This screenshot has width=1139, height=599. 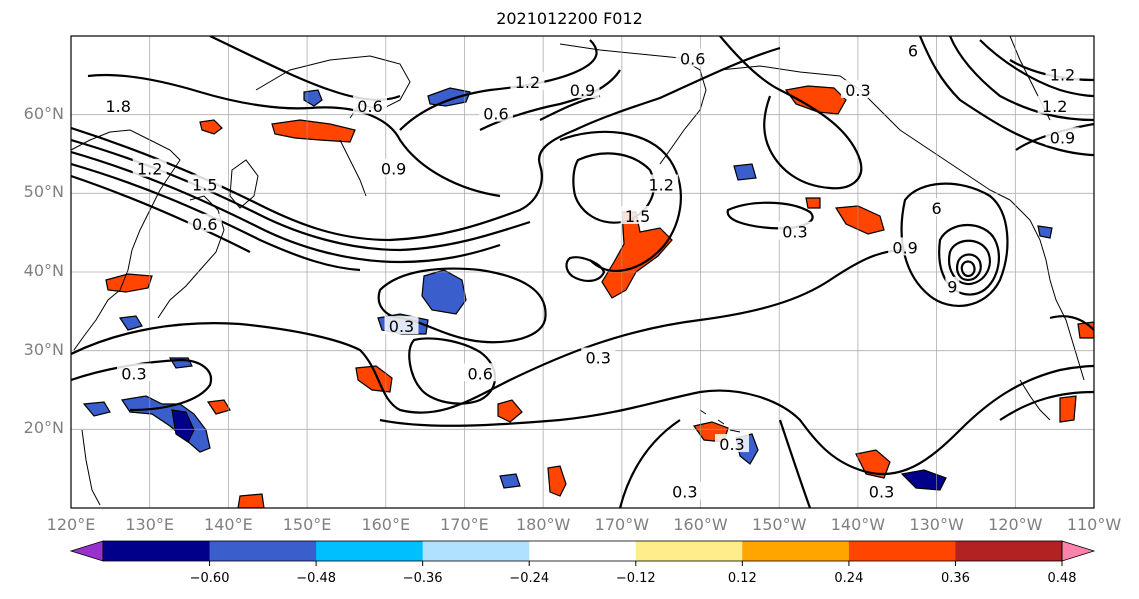 What do you see at coordinates (1094, 524) in the screenshot?
I see `longitude-label: 110°W` at bounding box center [1094, 524].